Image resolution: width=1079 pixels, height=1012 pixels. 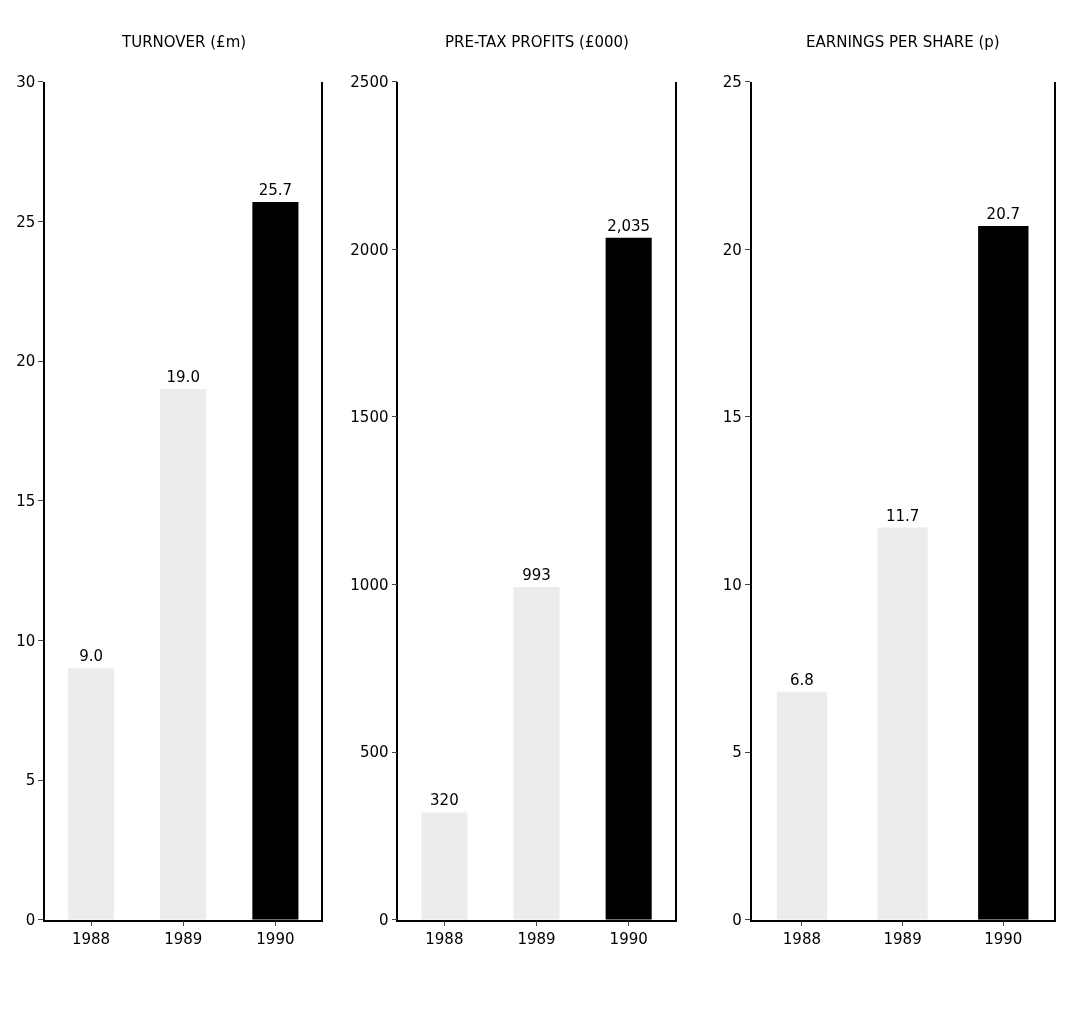 I want to click on data-label: 25.7, so click(x=275, y=189).